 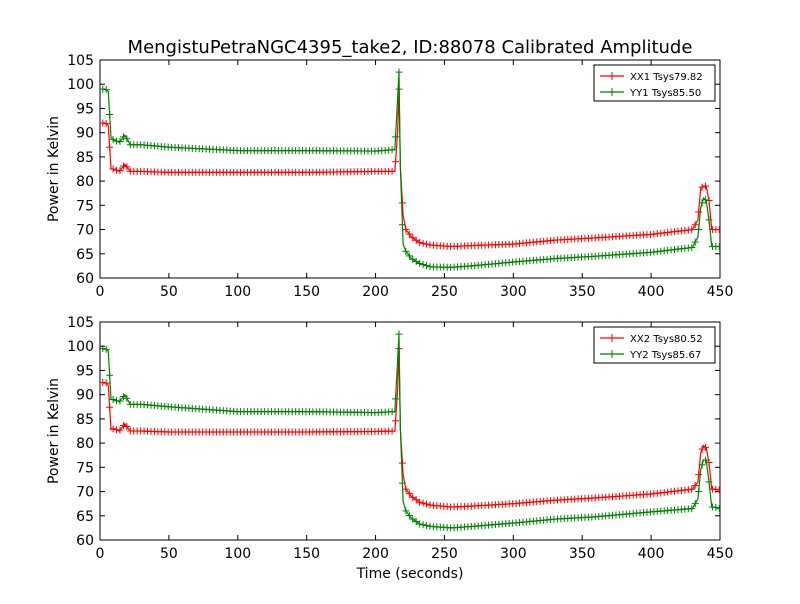 I want to click on x-tick-label: 150, so click(x=306, y=554).